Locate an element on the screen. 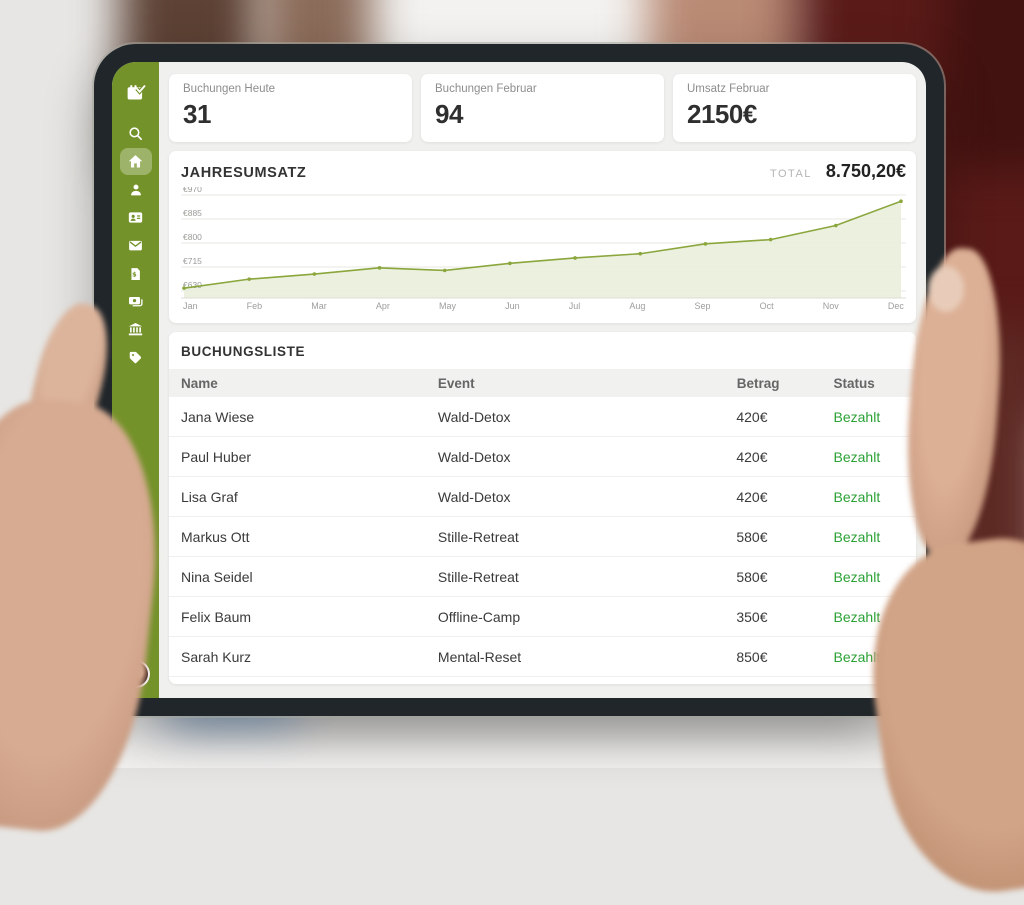  left-hand is located at coordinates (90, 565).